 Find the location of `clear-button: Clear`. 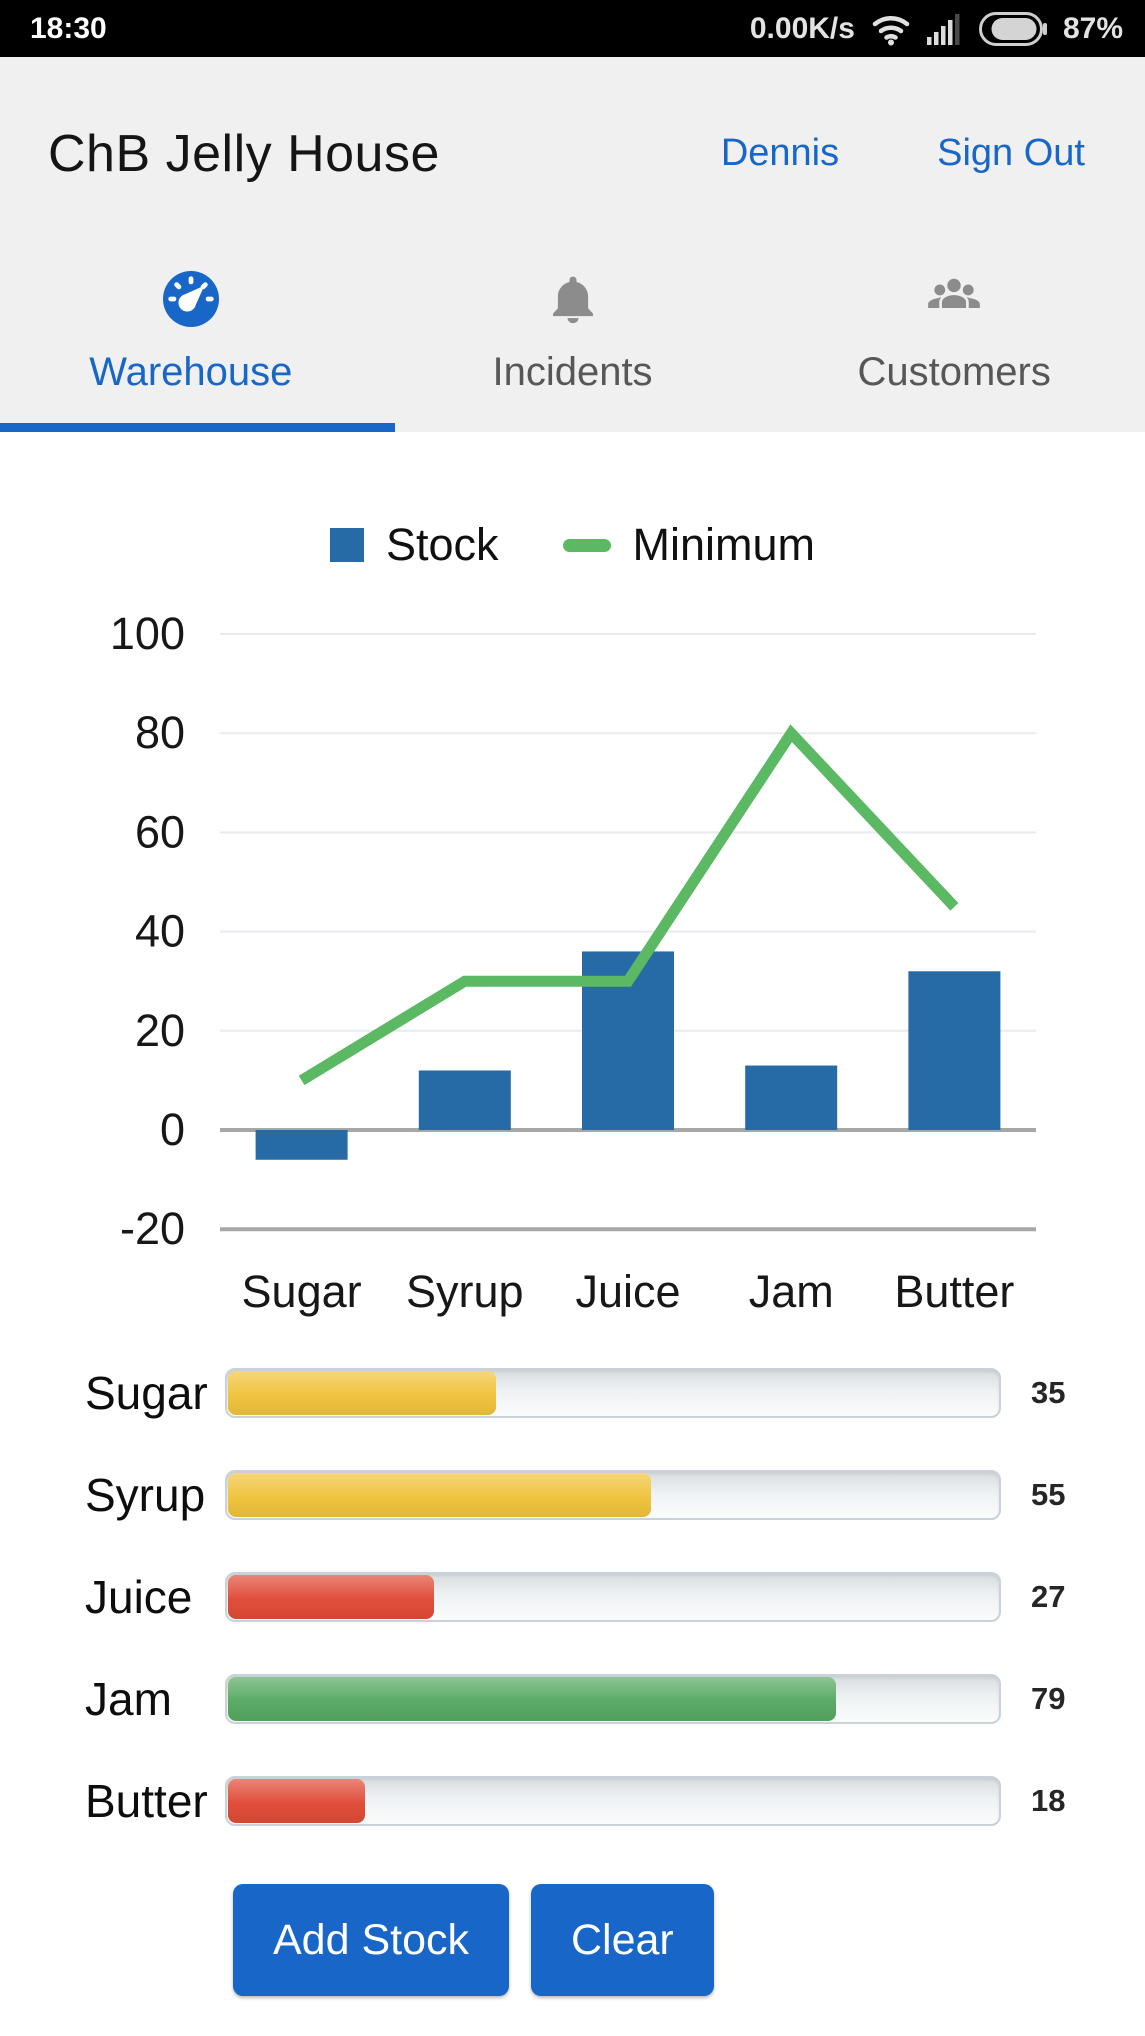

clear-button: Clear is located at coordinates (622, 1940).